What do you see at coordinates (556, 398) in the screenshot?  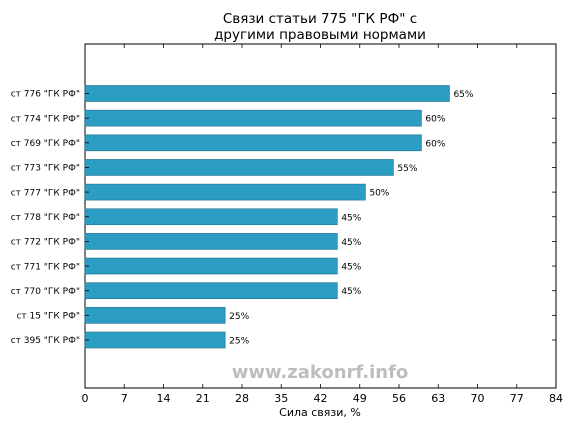 I see `x-tick-label: 84` at bounding box center [556, 398].